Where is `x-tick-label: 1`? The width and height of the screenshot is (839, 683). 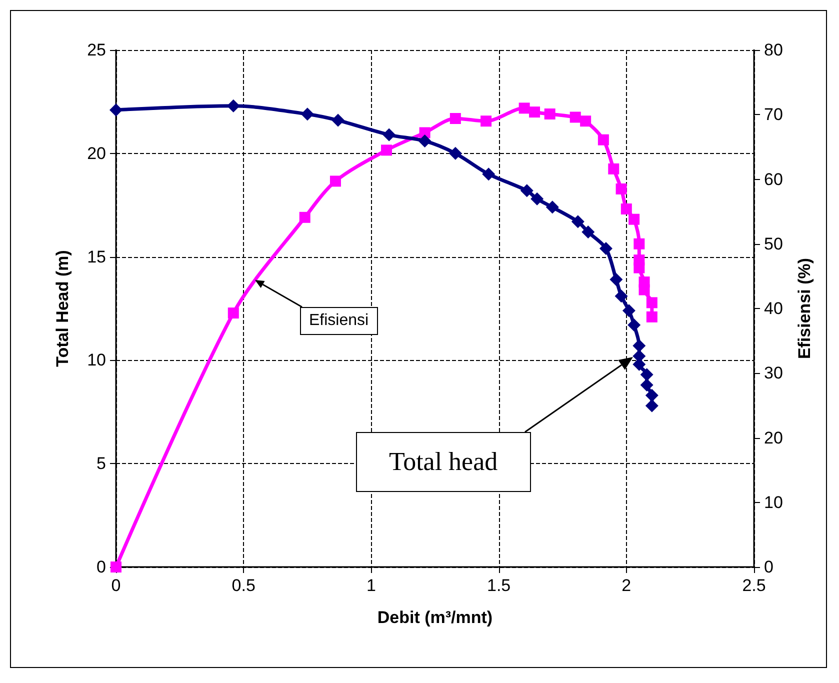
x-tick-label: 1 is located at coordinates (371, 585).